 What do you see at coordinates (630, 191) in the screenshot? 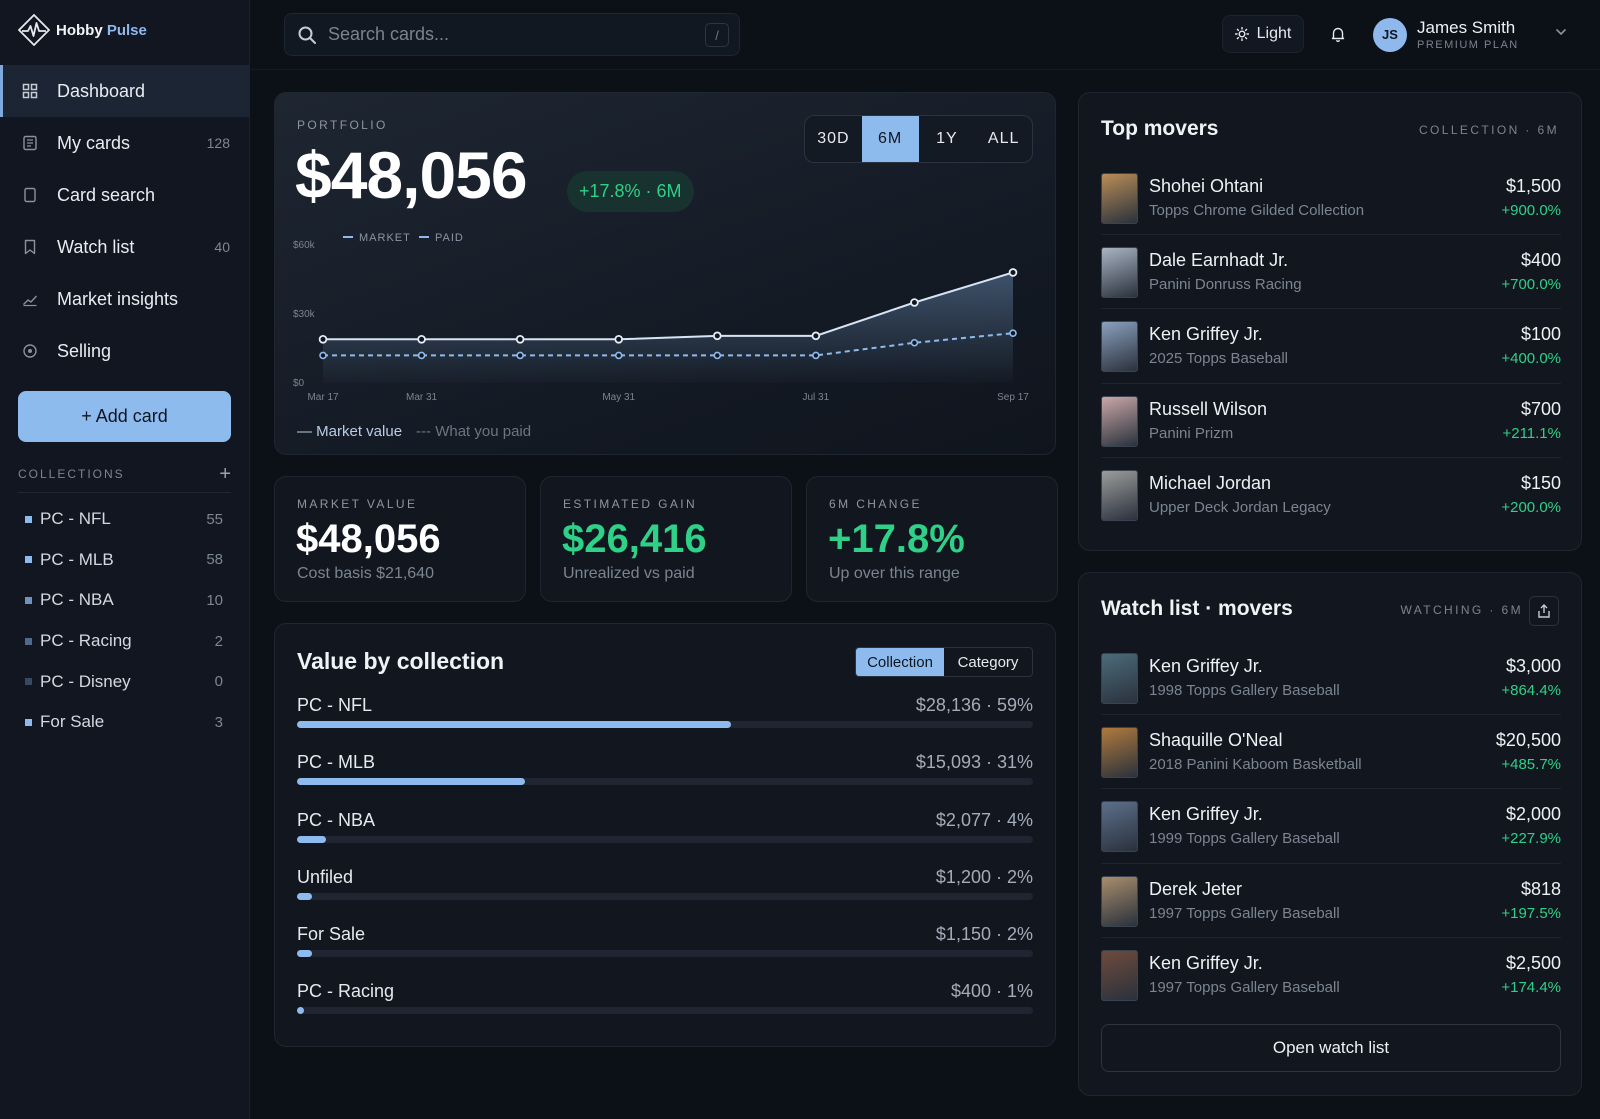
I see `portfolio-change-badge: +17.8% · 6M` at bounding box center [630, 191].